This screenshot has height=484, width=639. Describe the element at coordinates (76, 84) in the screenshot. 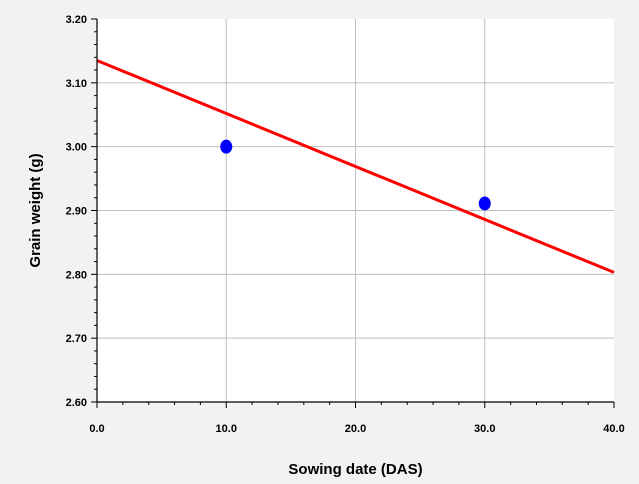

I see `y-tick-label: 3.10` at that location.